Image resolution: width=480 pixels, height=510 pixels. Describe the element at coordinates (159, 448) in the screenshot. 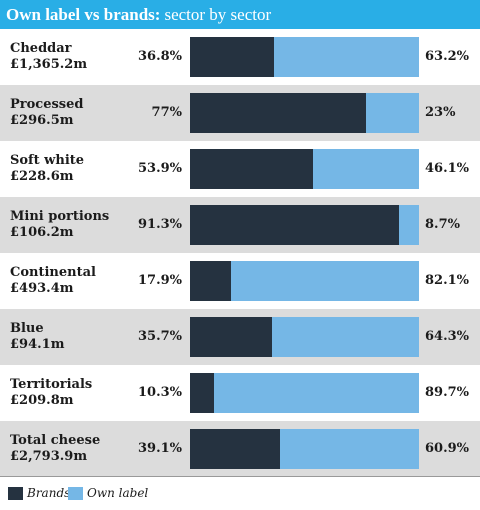

I see `brands-pct-label: 39.1%` at that location.